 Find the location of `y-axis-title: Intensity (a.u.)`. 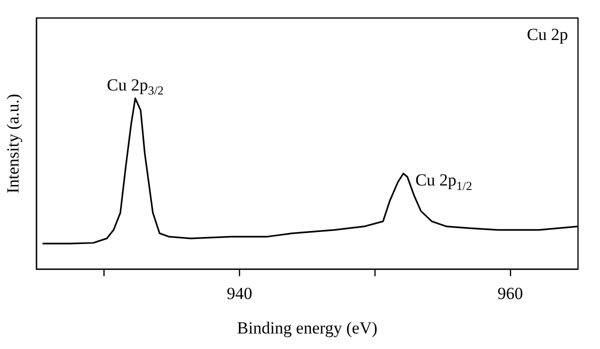

y-axis-title: Intensity (a.u.) is located at coordinates (13, 144).